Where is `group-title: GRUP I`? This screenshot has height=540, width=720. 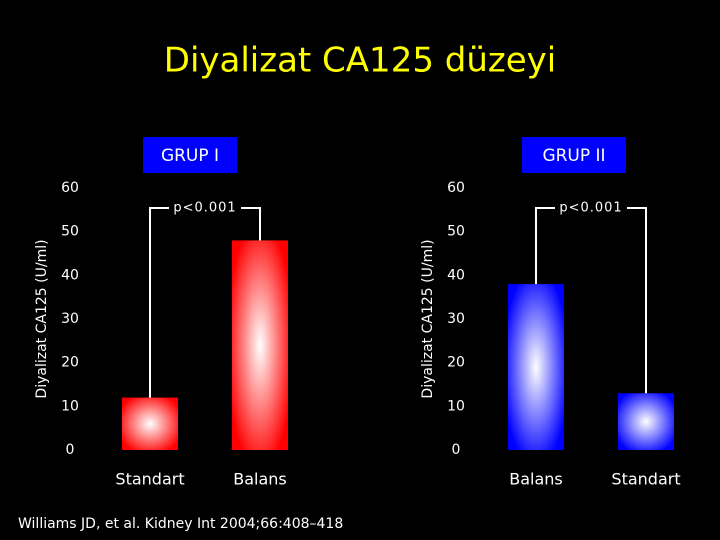 group-title: GRUP I is located at coordinates (190, 156).